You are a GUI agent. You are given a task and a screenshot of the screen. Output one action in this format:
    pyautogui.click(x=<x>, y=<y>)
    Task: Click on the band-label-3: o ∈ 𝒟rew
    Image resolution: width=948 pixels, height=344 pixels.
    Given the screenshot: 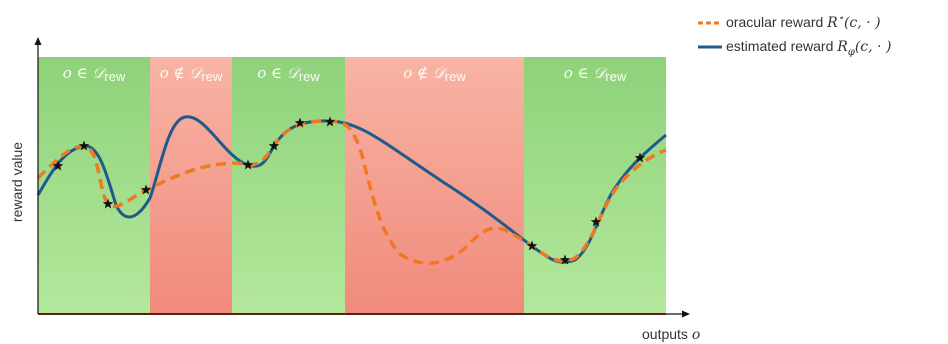 What is the action you would take?
    pyautogui.click(x=288, y=74)
    